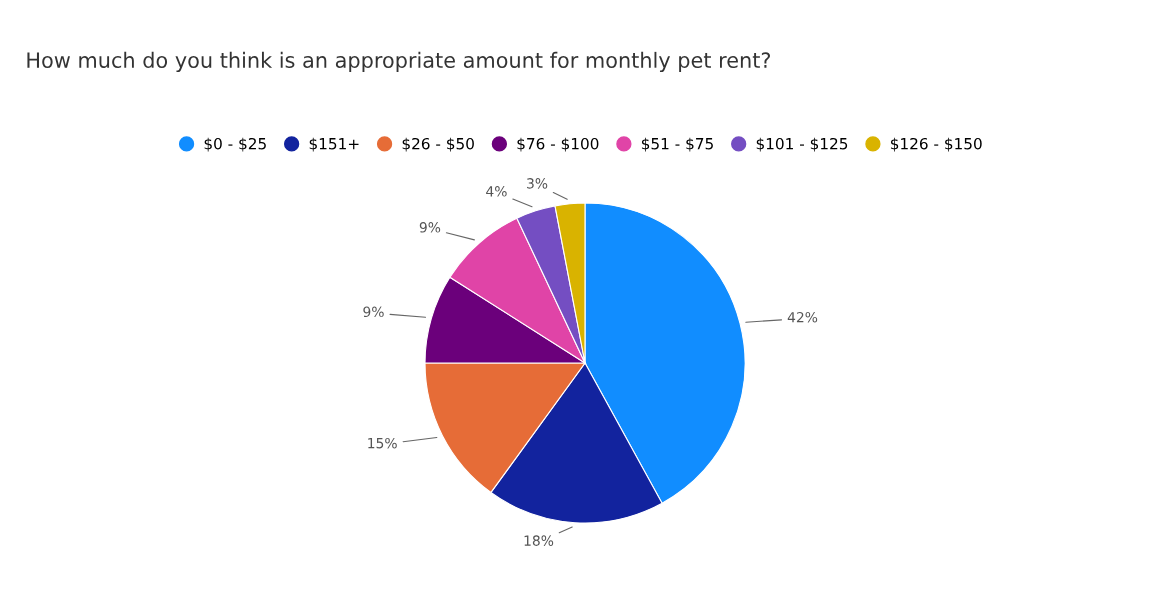 The height and width of the screenshot is (590, 1154). What do you see at coordinates (235, 144) in the screenshot?
I see `legend-label: $0 - $25` at bounding box center [235, 144].